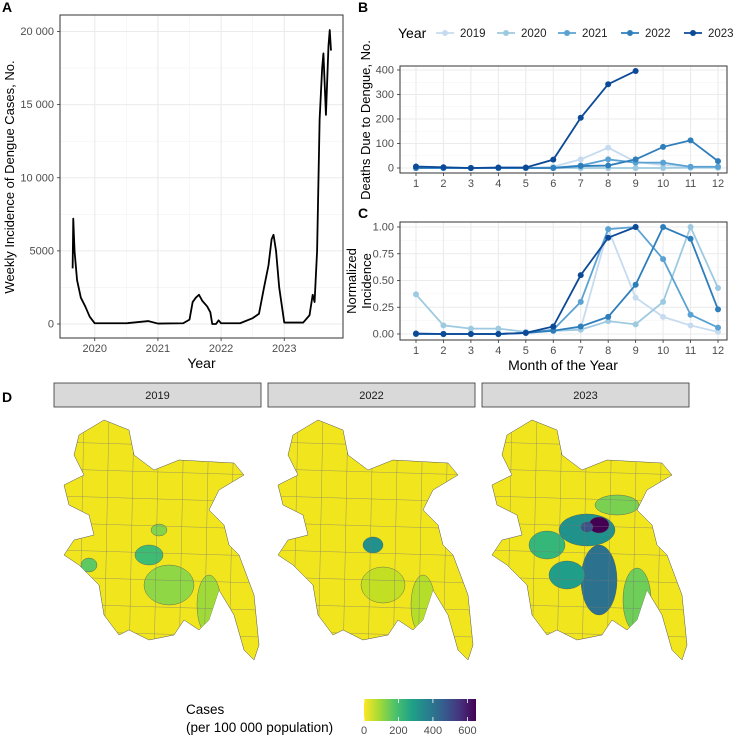  I want to click on x-tick-label: 2022, so click(221, 349).